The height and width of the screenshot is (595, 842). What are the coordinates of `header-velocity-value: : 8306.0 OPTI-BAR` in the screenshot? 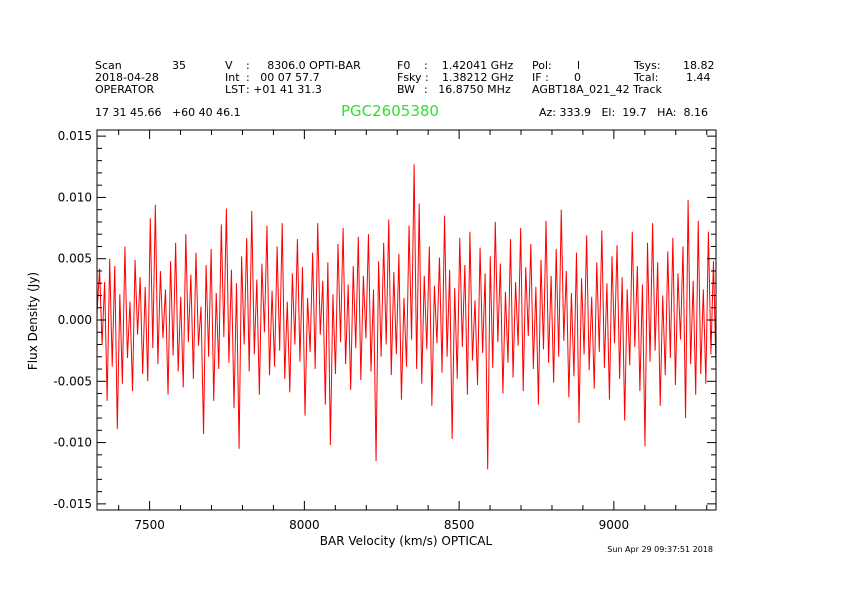 It's located at (303, 65).